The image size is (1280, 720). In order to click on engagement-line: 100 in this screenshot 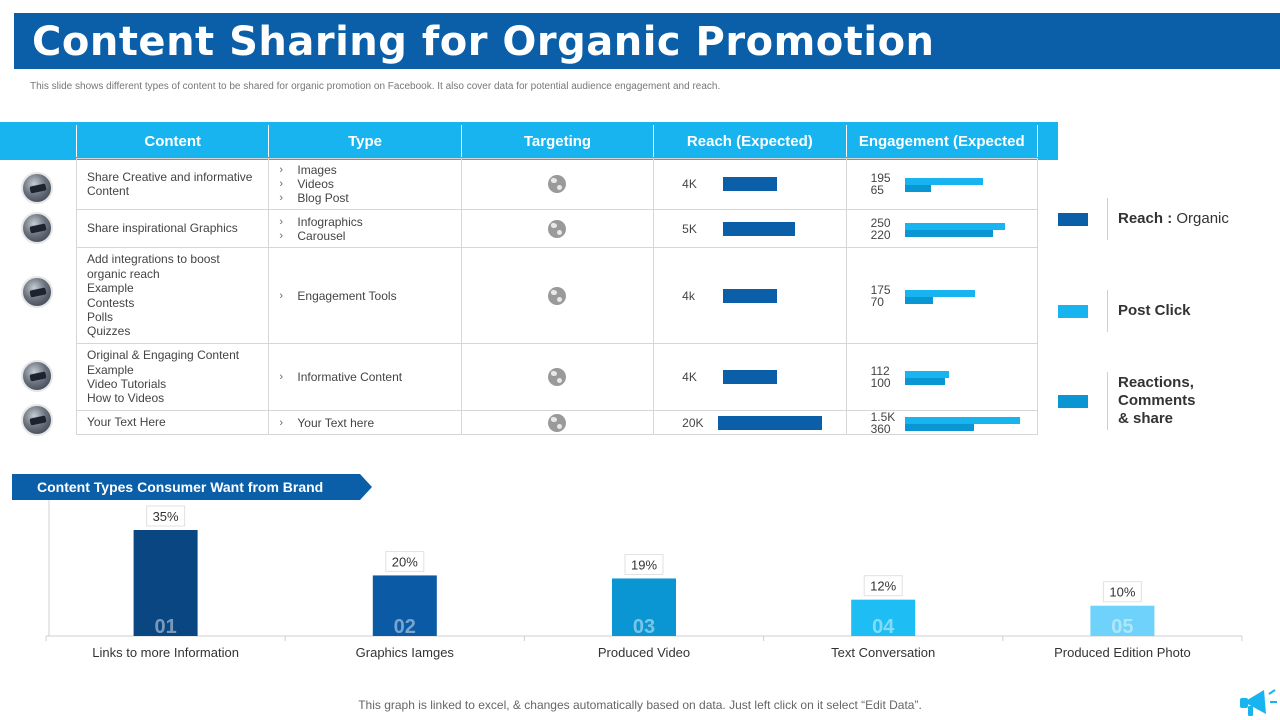, I will do `click(942, 383)`.